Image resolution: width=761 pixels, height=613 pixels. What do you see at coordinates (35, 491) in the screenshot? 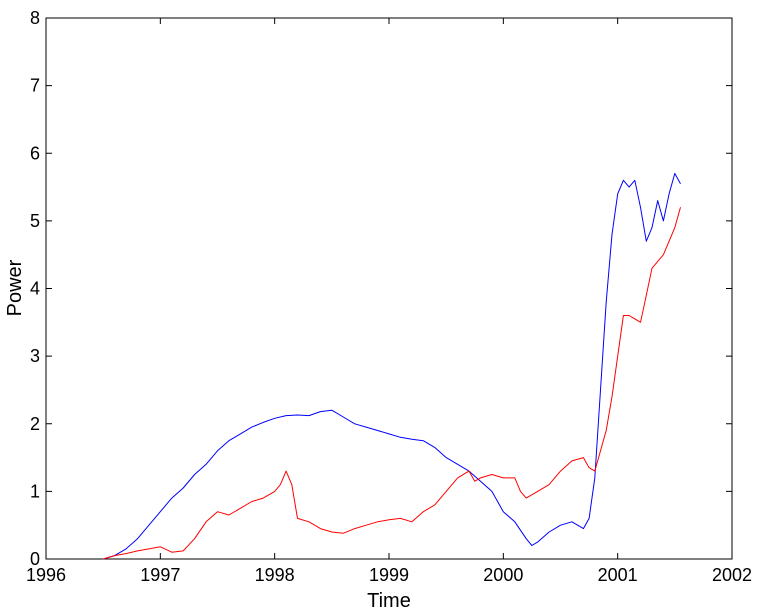
I see `y-tick-label: 1` at bounding box center [35, 491].